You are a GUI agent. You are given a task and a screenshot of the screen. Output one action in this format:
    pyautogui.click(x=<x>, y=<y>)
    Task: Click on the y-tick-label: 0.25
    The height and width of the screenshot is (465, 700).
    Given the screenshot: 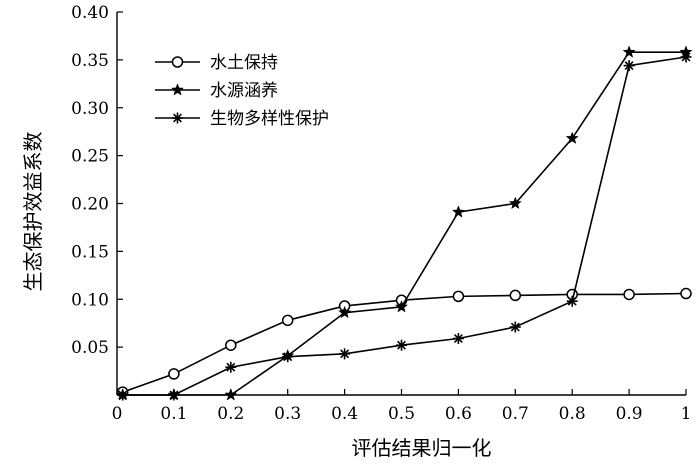 What is the action you would take?
    pyautogui.click(x=90, y=157)
    